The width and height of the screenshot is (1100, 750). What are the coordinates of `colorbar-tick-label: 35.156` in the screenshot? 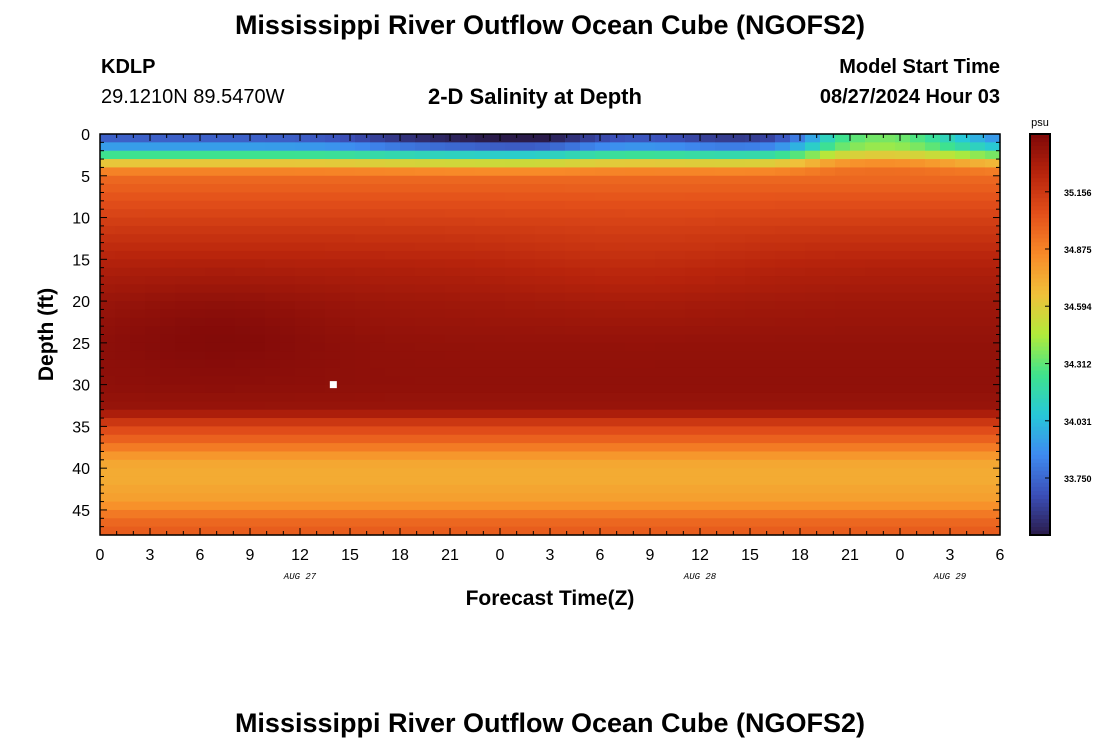 It's located at (1078, 193).